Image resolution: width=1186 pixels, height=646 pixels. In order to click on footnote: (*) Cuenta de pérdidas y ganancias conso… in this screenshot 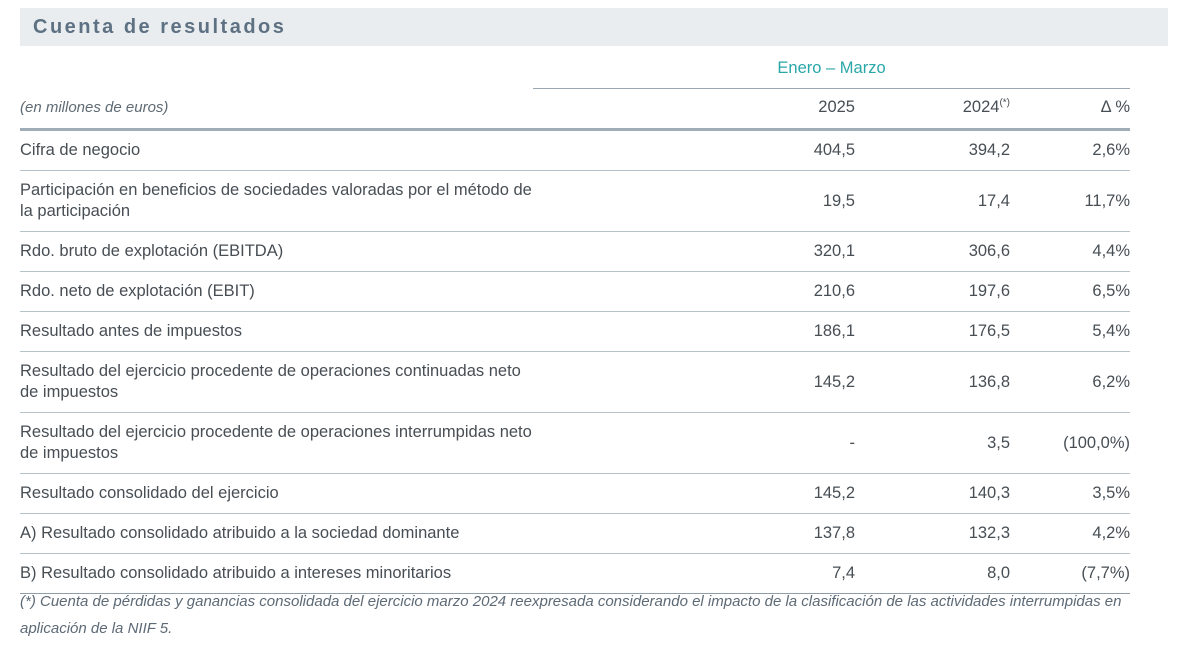, I will do `click(571, 615)`.